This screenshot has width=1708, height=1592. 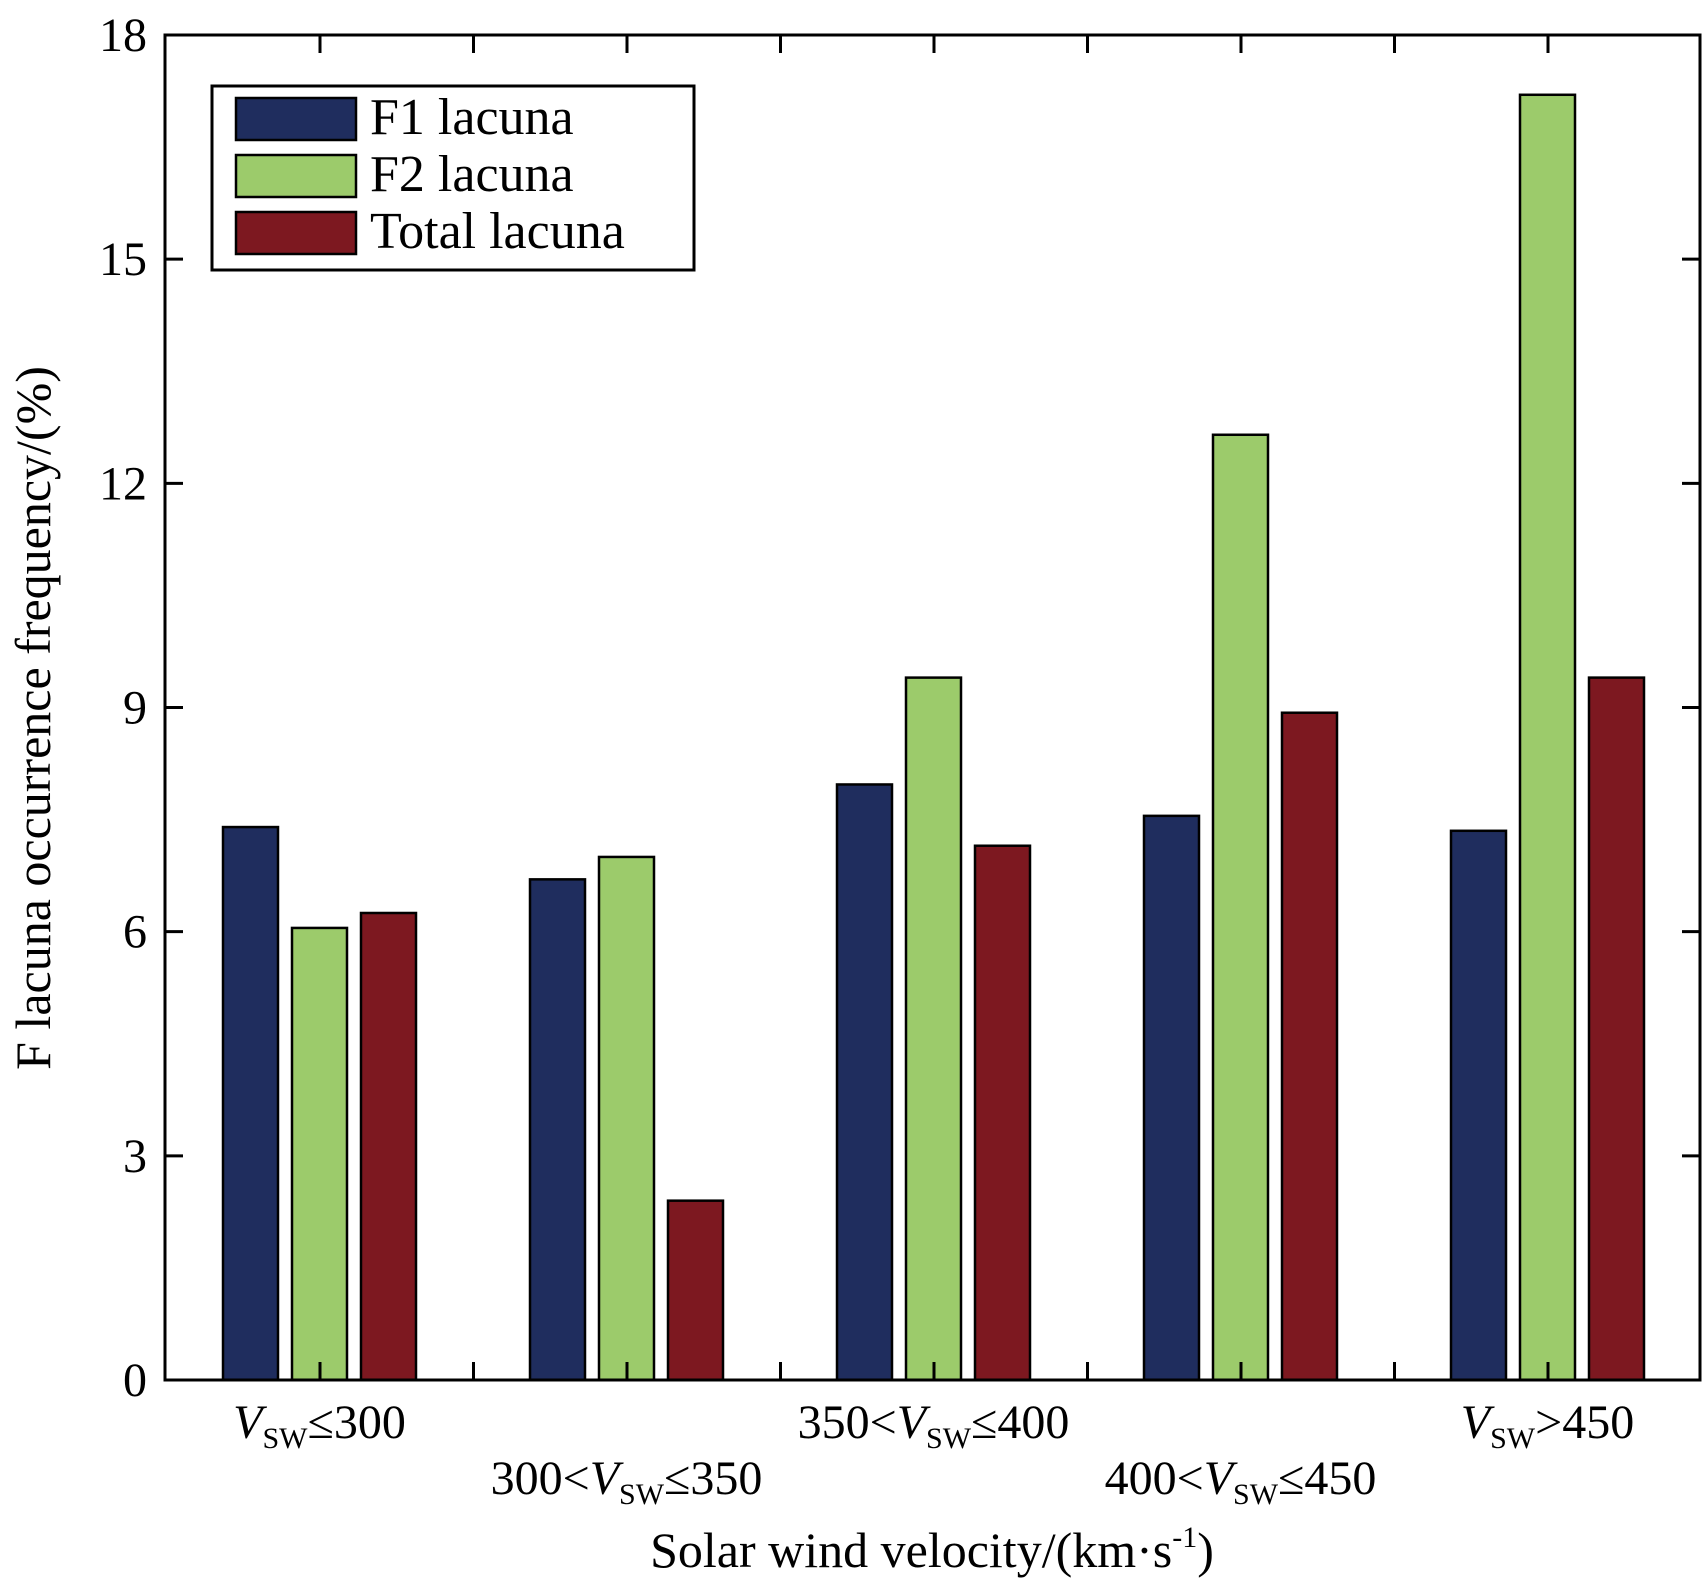 What do you see at coordinates (123, 35) in the screenshot?
I see `y-tick-label: 18` at bounding box center [123, 35].